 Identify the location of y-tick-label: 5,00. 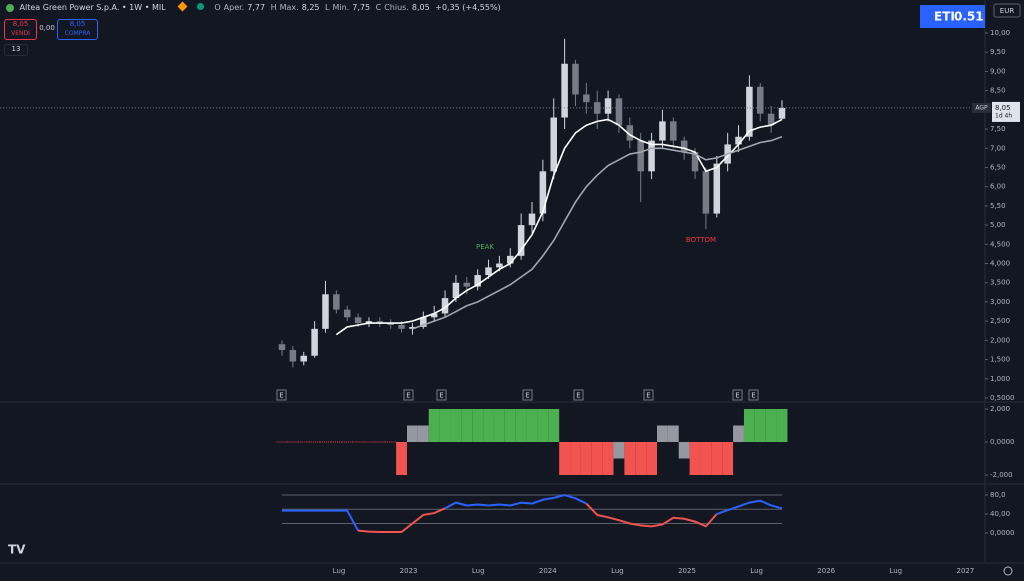
(998, 225).